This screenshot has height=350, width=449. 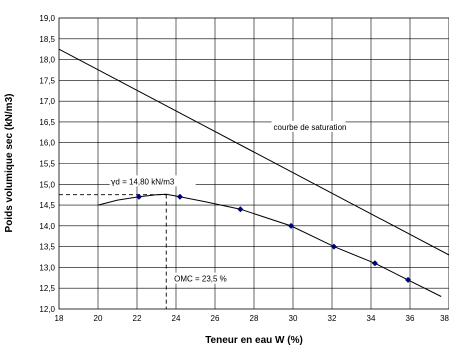 I want to click on omc-label: OMC = 23,5 %, so click(x=200, y=279).